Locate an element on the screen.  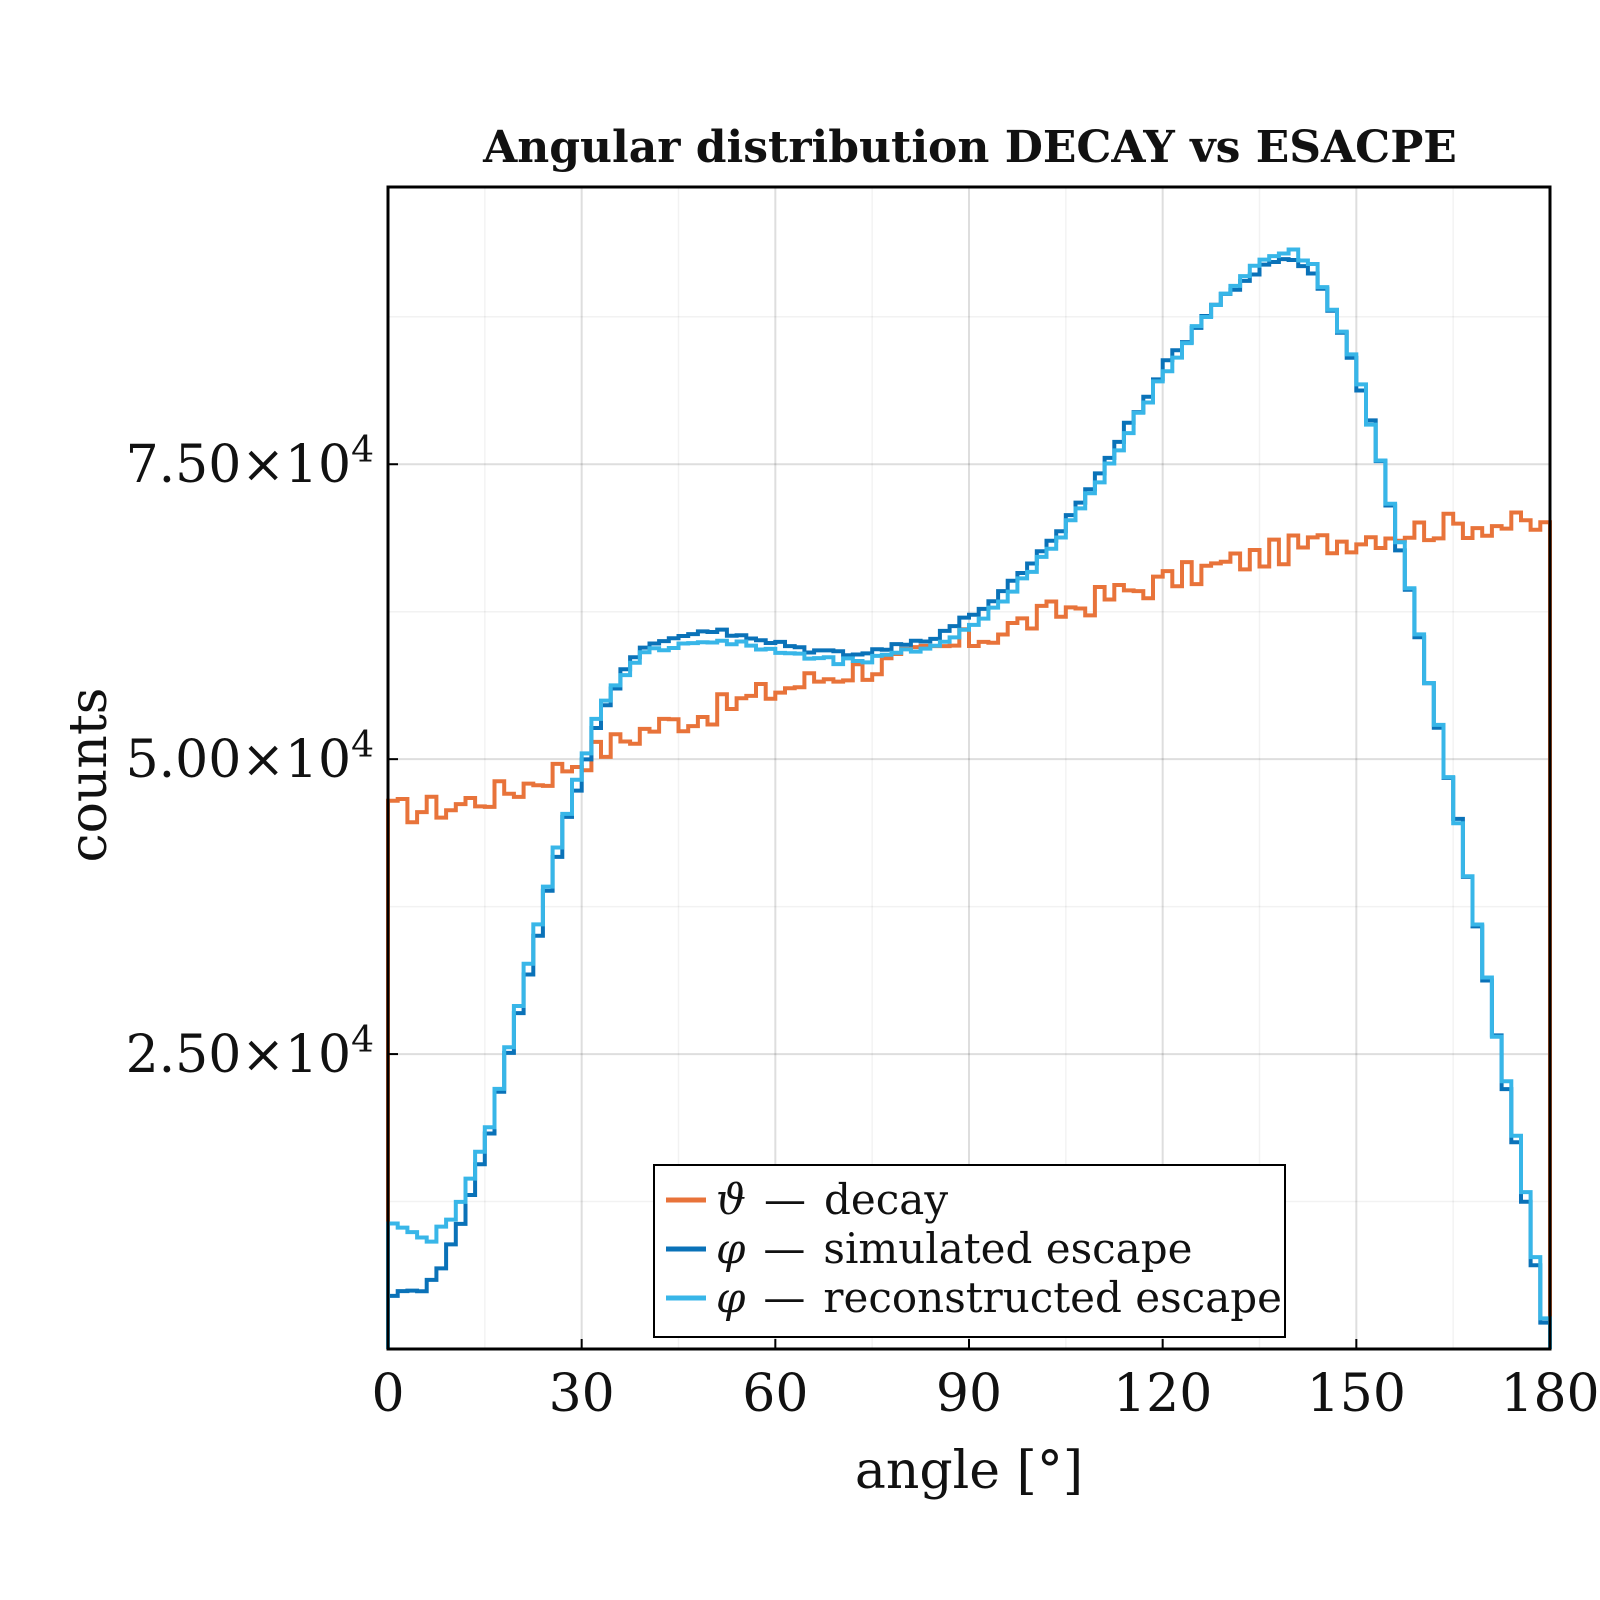
y-tick-label: 5.00×104 is located at coordinates (250, 757).